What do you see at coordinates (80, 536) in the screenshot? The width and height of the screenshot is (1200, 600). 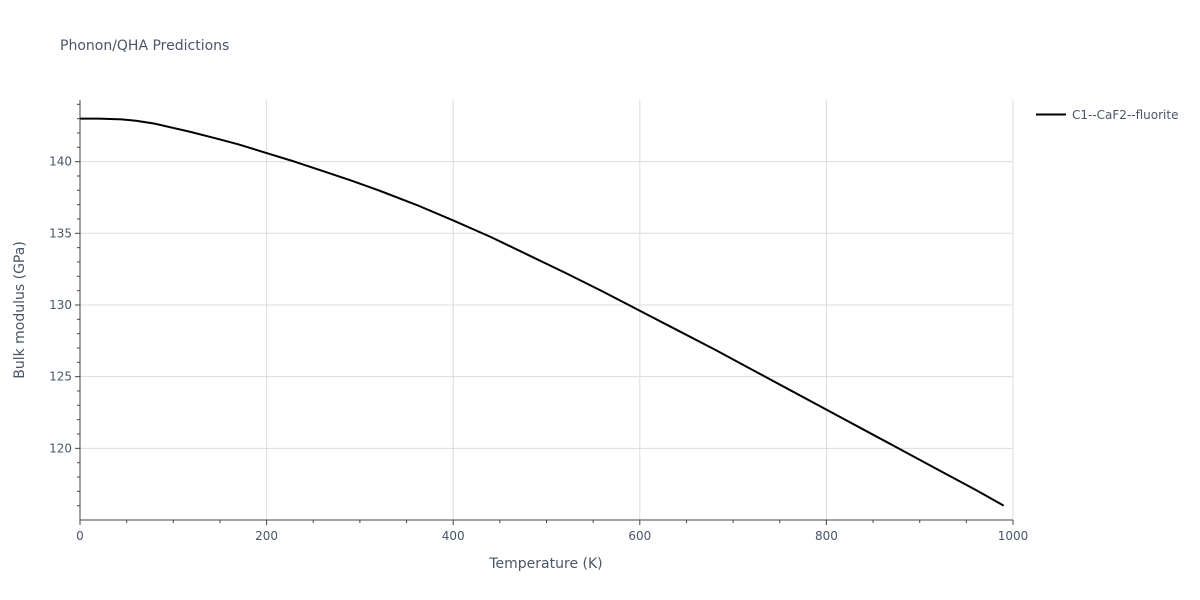 I see `x-tick-label: 0` at bounding box center [80, 536].